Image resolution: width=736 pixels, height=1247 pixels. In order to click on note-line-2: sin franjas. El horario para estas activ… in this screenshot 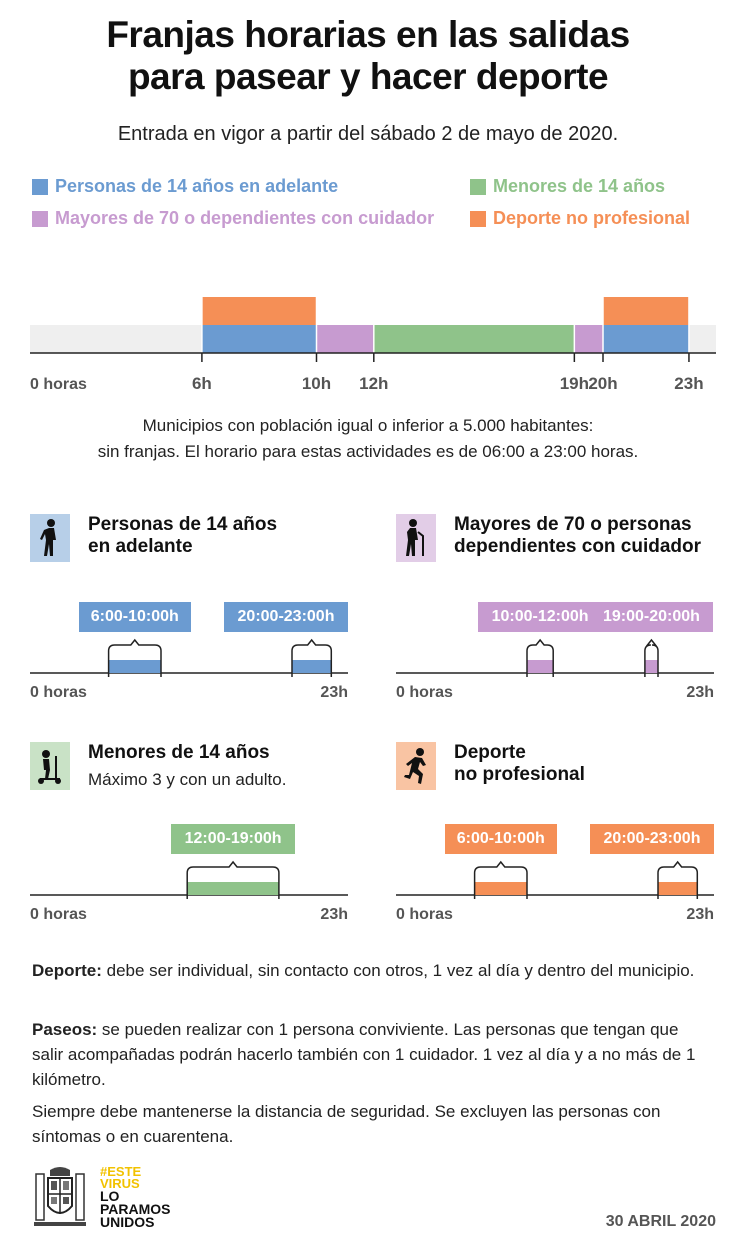, I will do `click(368, 451)`.